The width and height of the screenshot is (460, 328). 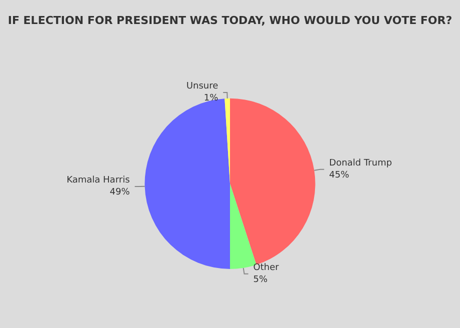 What do you see at coordinates (120, 193) in the screenshot?
I see `data-label: 49%` at bounding box center [120, 193].